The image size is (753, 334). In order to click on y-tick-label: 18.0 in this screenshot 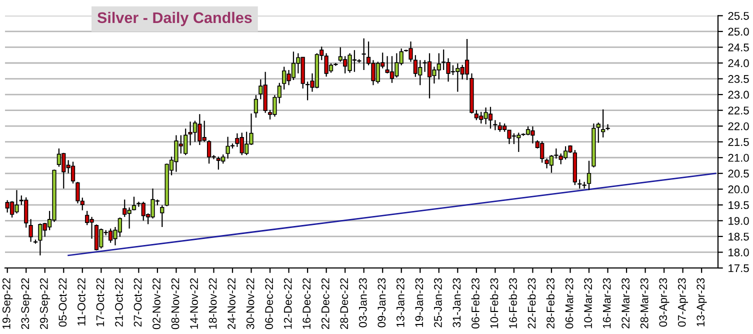, I will do `click(738, 252)`.